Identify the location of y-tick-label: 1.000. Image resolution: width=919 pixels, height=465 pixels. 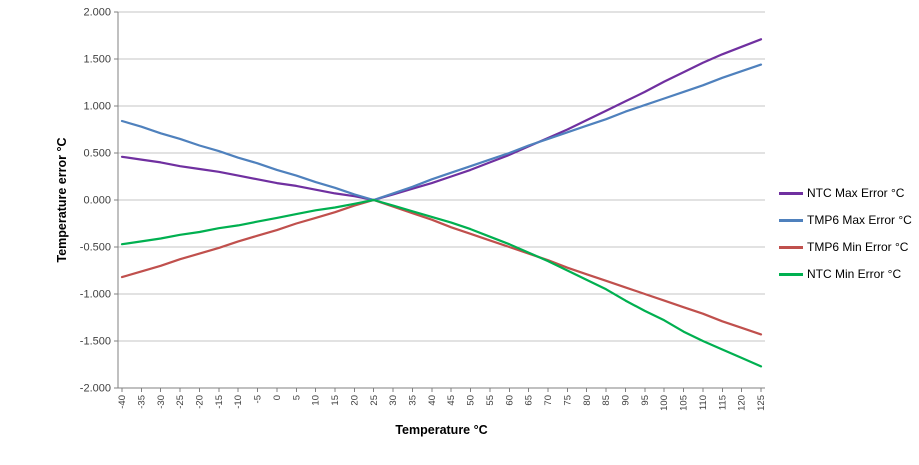
(97, 107).